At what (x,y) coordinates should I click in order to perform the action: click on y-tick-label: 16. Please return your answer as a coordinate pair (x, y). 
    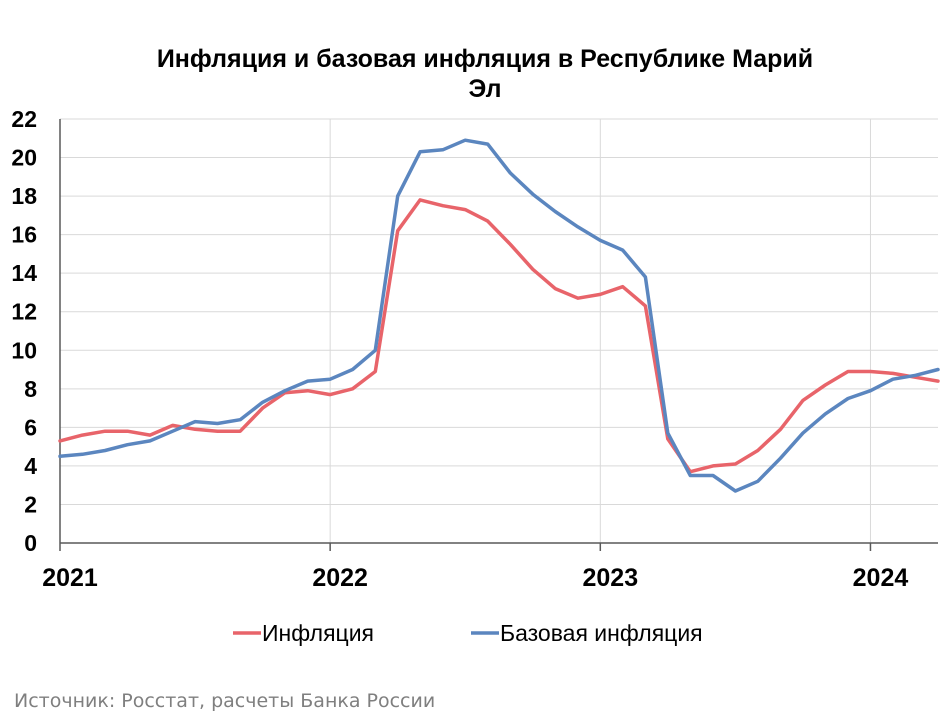
    Looking at the image, I should click on (24, 235).